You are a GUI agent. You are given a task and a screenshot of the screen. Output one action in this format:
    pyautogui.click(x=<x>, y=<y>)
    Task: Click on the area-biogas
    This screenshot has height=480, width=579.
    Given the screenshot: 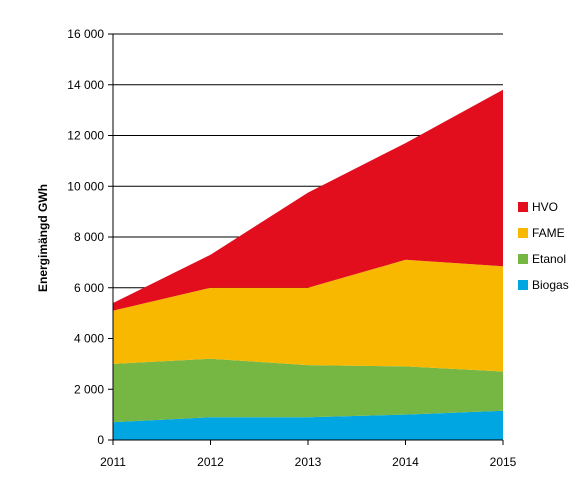 What is the action you would take?
    pyautogui.click(x=308, y=425)
    